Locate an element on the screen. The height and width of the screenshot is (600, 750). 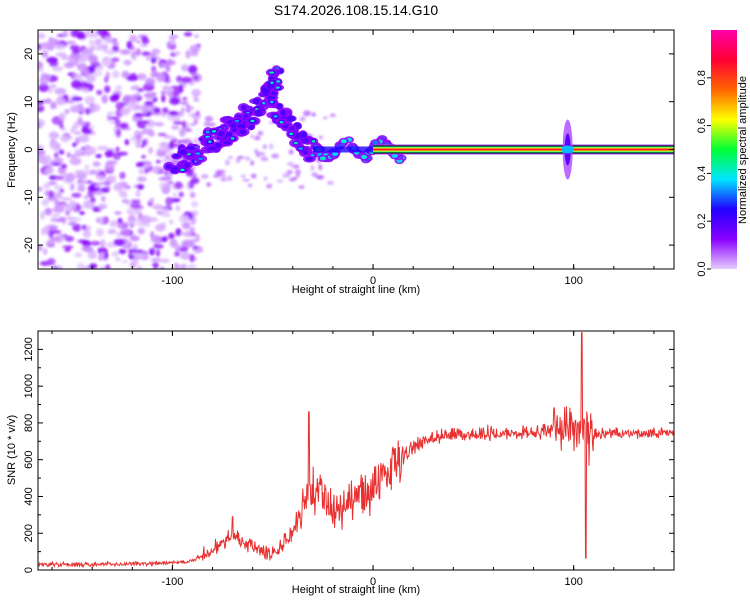
y-tick-label: 1200 is located at coordinates (29, 349).